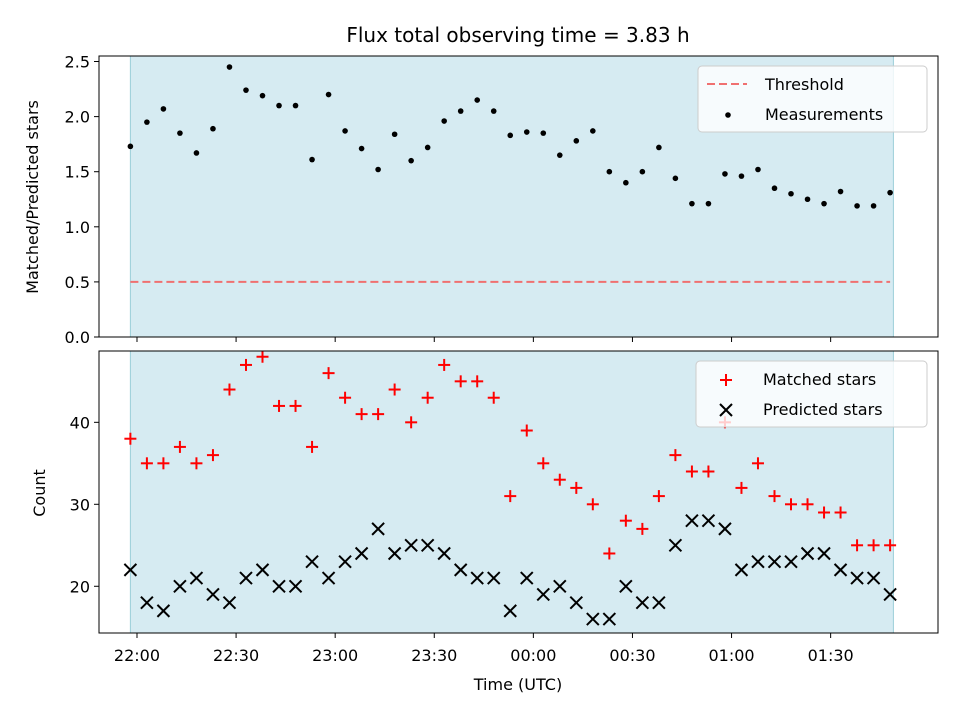 Image resolution: width=960 pixels, height=720 pixels. What do you see at coordinates (80, 586) in the screenshot?
I see `bottom-y-tick-label: 20` at bounding box center [80, 586].